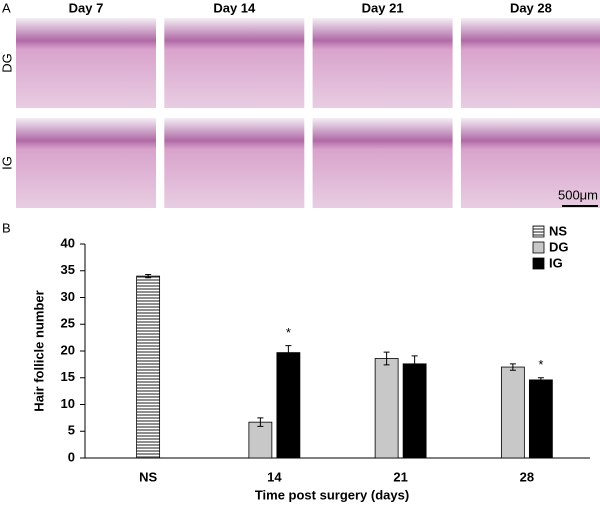 This screenshot has height=515, width=600. Describe the element at coordinates (148, 476) in the screenshot. I see `x-tick-label: NS` at that location.